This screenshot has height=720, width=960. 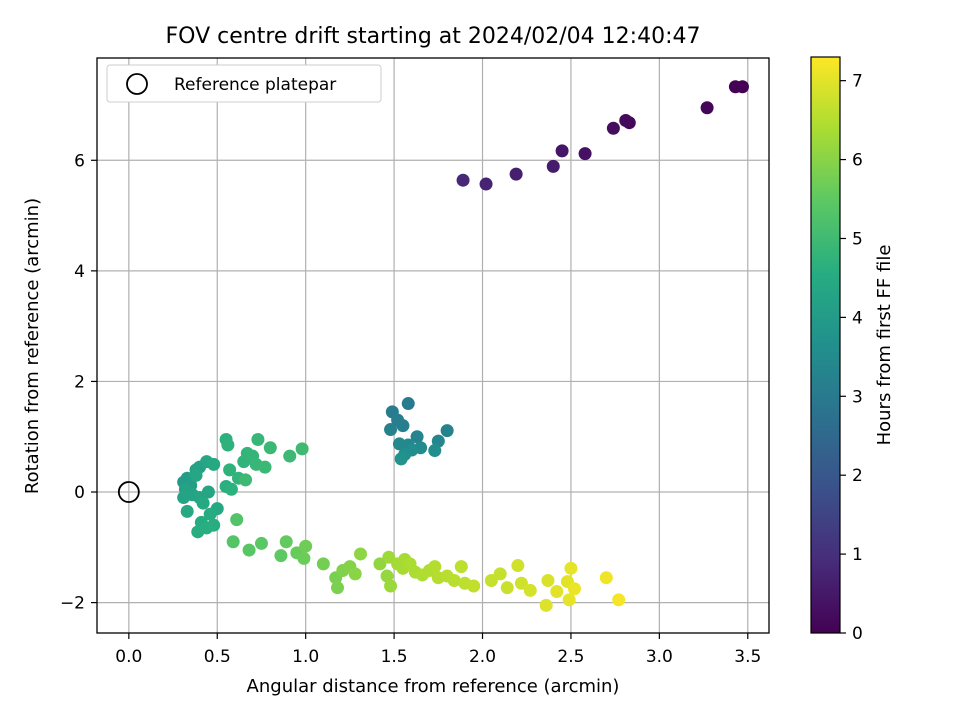 I want to click on colorbar-tick-label: 4, so click(x=857, y=318).